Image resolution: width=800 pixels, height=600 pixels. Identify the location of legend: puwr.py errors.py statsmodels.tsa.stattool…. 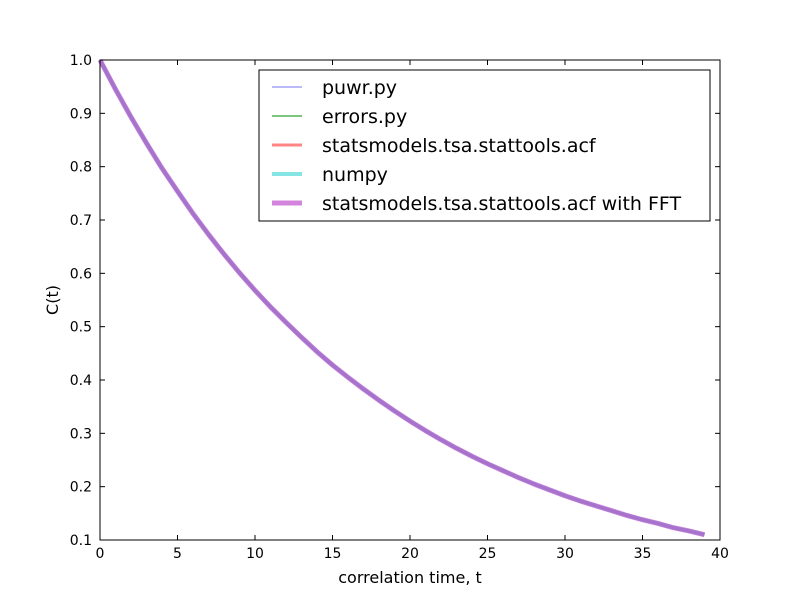
(484, 145).